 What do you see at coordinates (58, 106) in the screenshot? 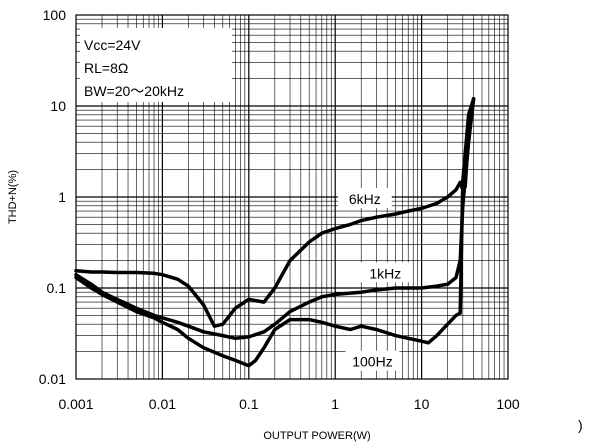
I see `y-tick-label: 10` at bounding box center [58, 106].